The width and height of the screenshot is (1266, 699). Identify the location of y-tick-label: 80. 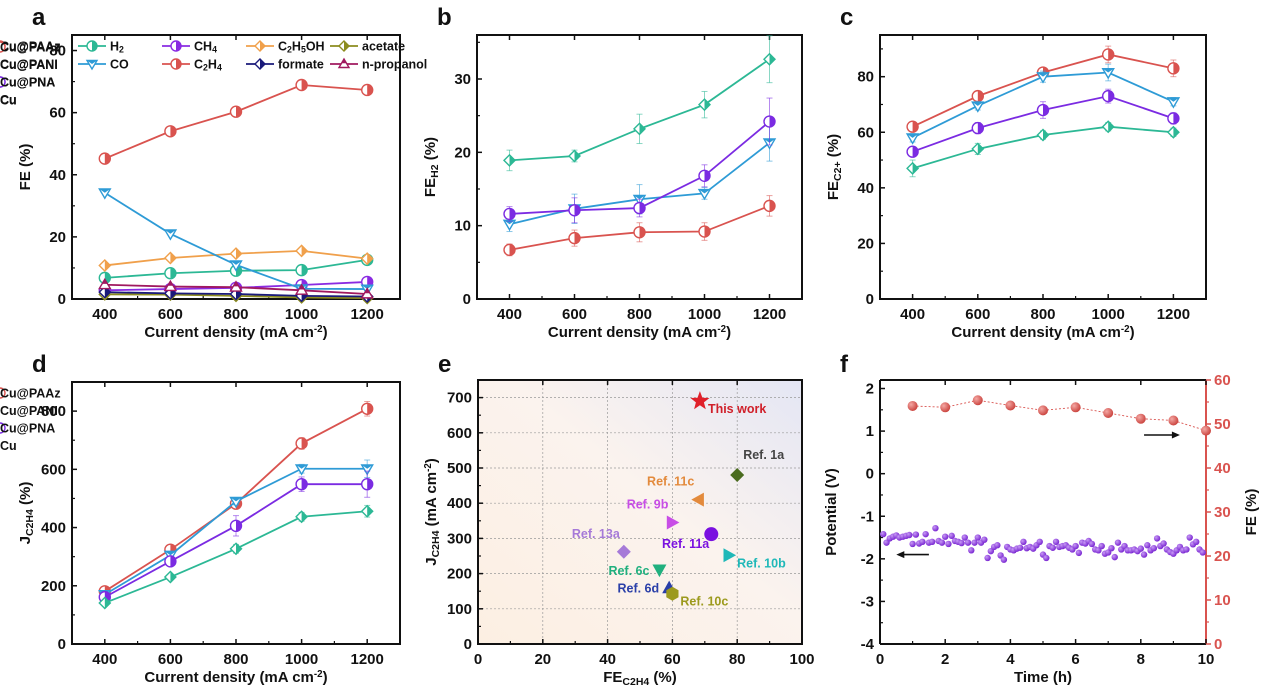
(57, 51).